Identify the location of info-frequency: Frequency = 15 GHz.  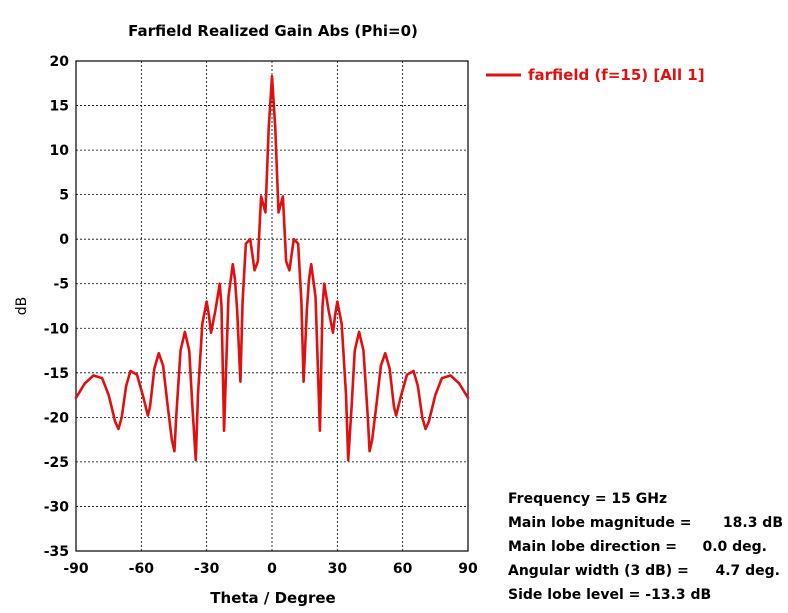
(587, 499).